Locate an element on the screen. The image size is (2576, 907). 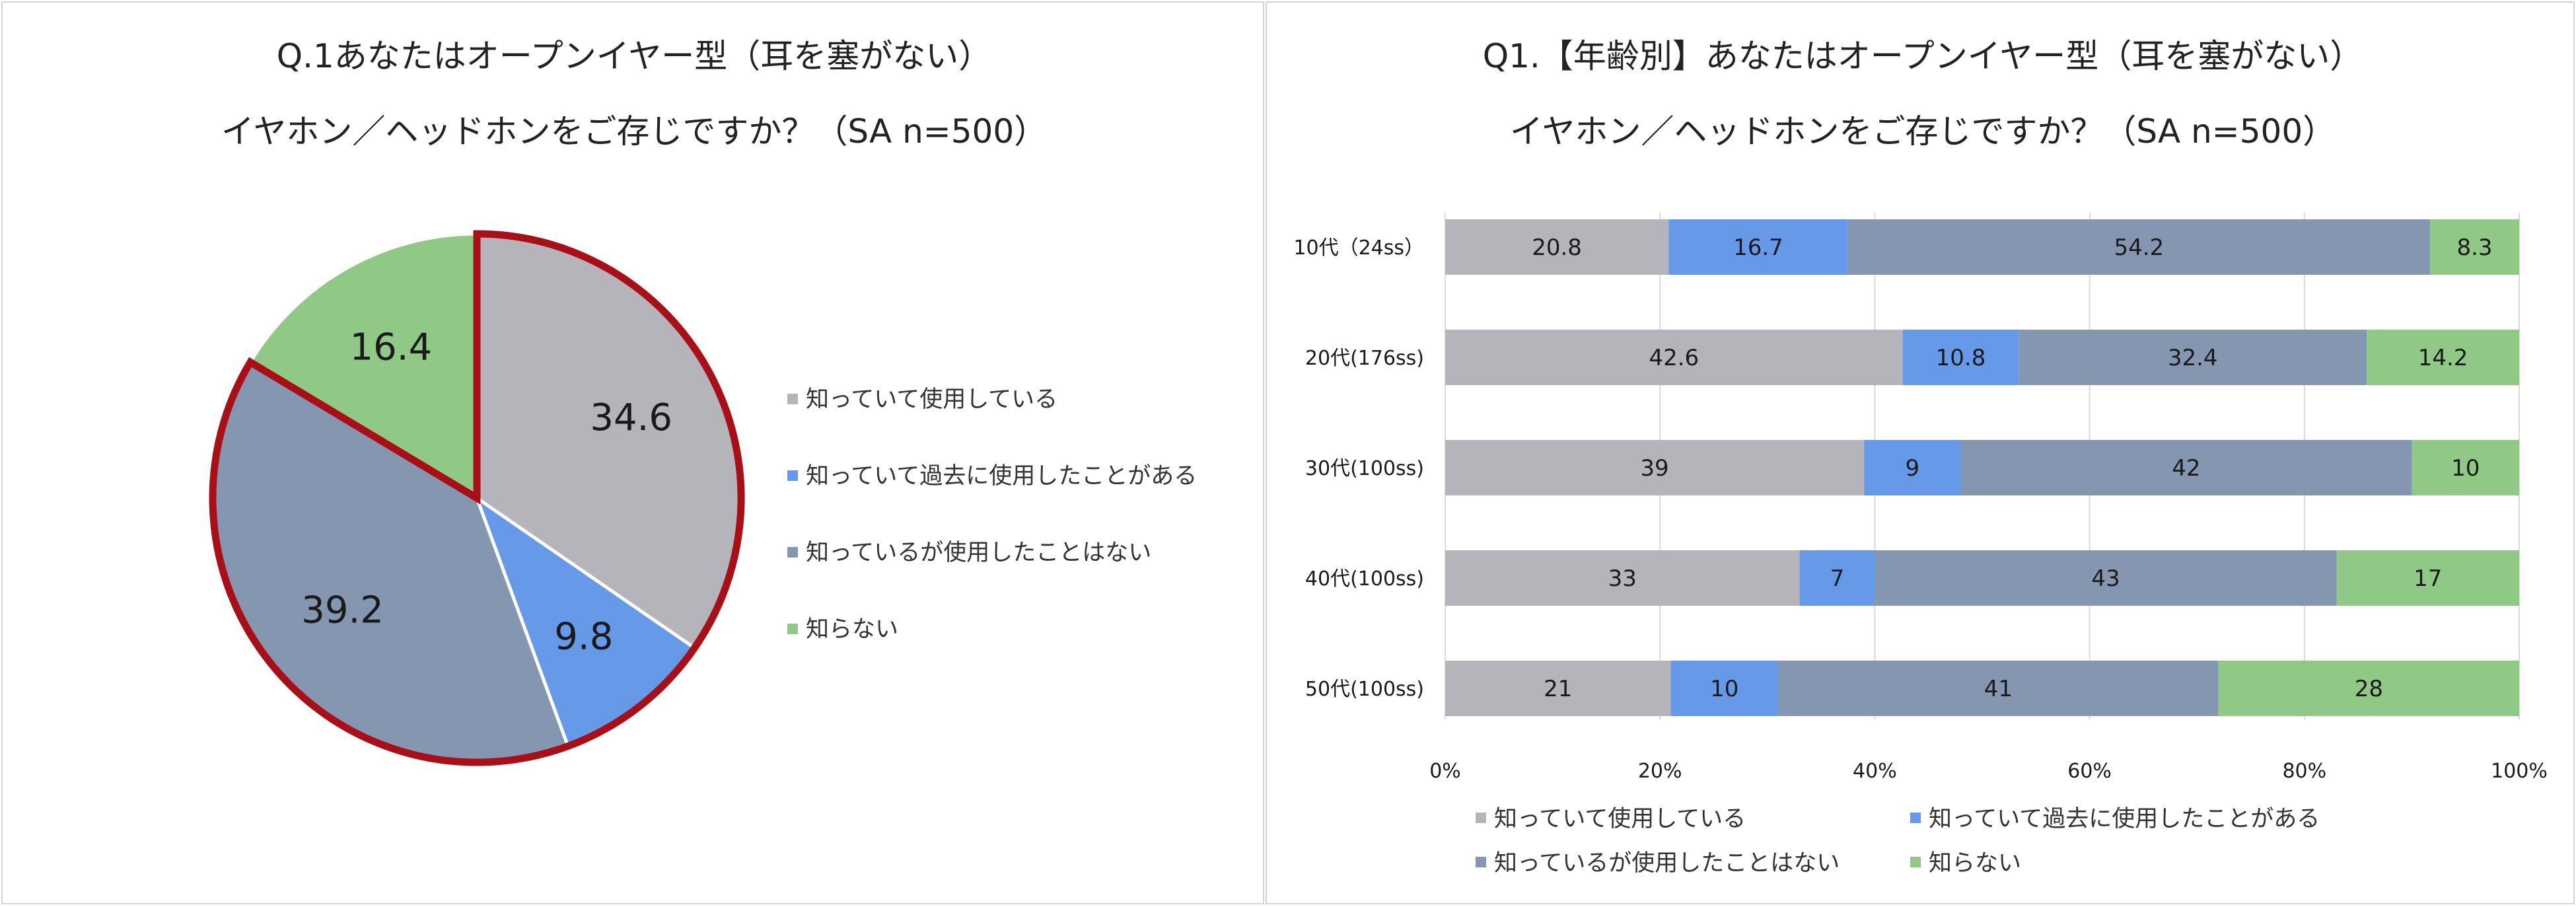
bar-data-label: 43 is located at coordinates (2106, 578).